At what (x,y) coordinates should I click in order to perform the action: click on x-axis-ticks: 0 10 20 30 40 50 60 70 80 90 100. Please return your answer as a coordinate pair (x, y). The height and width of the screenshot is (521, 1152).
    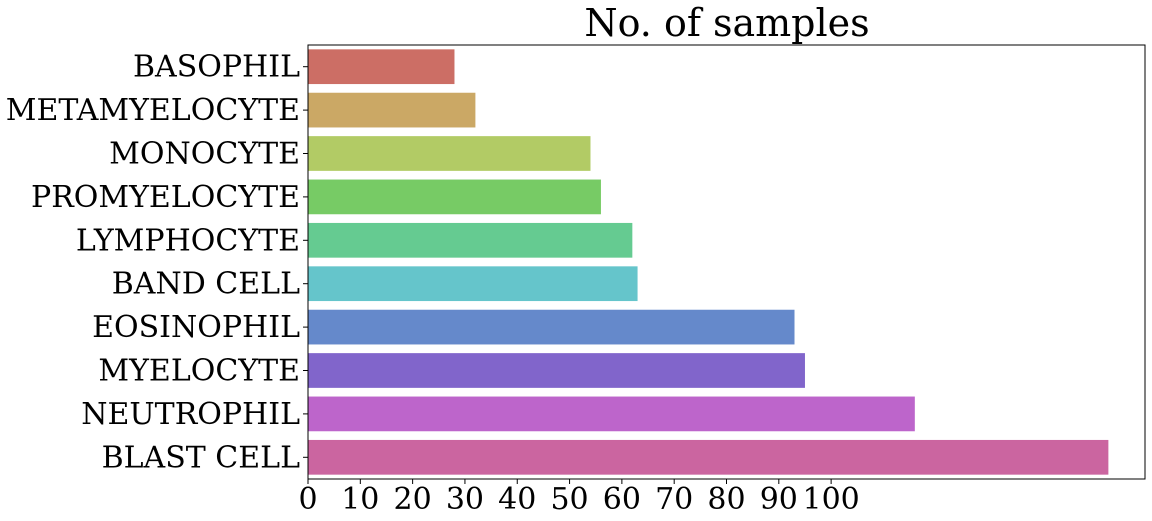
    Looking at the image, I should click on (579, 498).